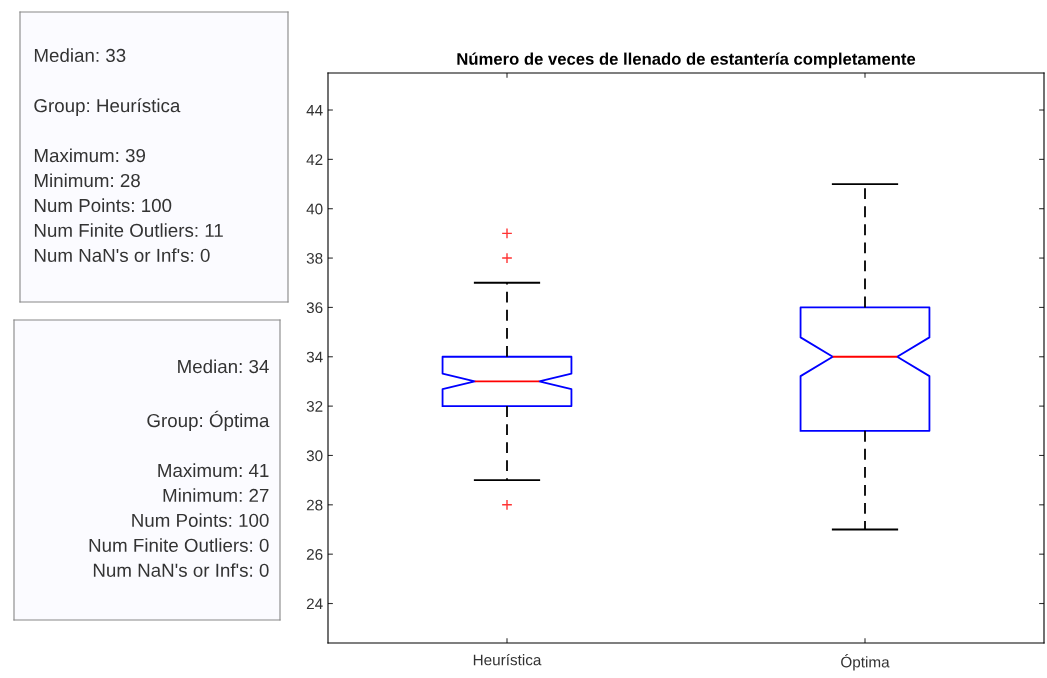 Image resolution: width=1047 pixels, height=678 pixels. Describe the element at coordinates (314, 406) in the screenshot. I see `y-tick-label: 32` at that location.